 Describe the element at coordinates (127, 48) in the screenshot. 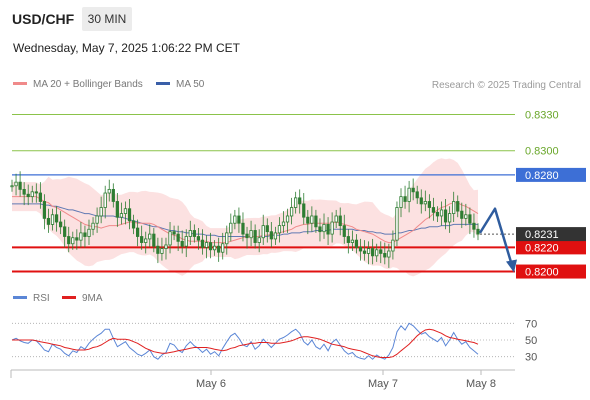

I see `chart-datetime: Wednesday, May 7, 2025 1:06:22 PM CET` at that location.